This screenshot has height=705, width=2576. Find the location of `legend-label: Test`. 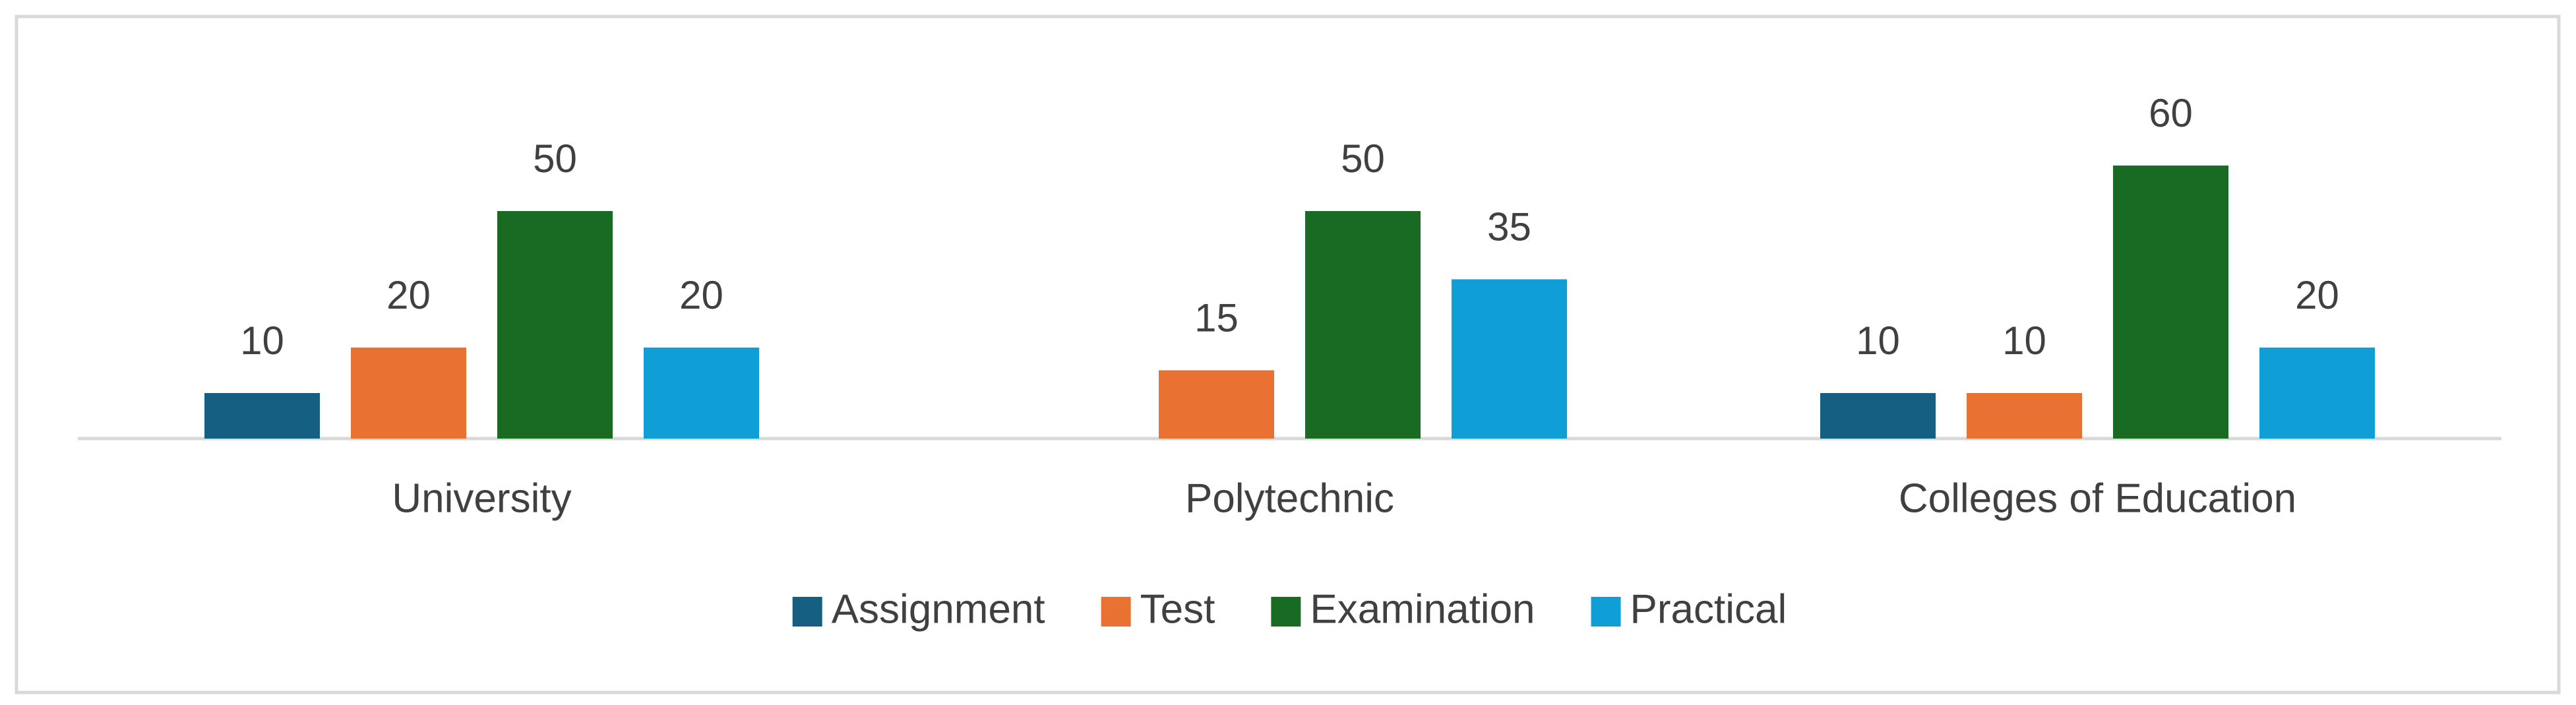

legend-label: Test is located at coordinates (1177, 609).